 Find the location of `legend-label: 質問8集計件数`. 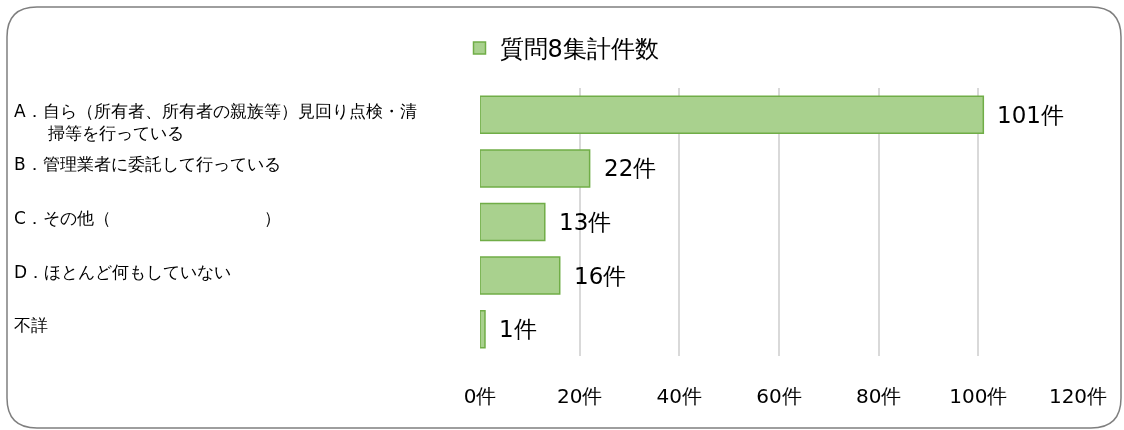

legend-label: 質問8集計件数 is located at coordinates (579, 49).